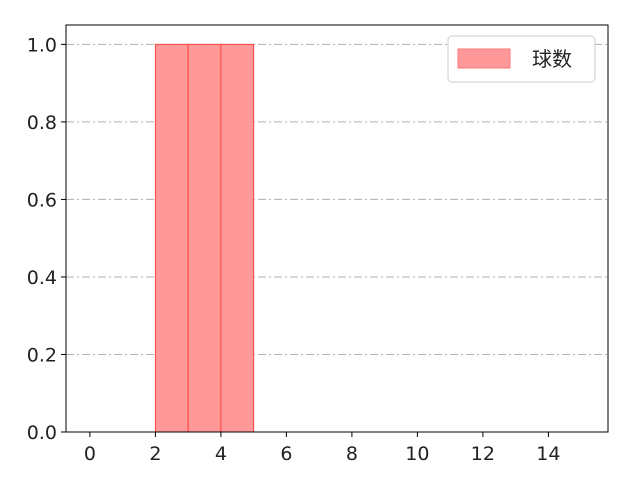  I want to click on y-tick-label: 0.2, so click(42, 355).